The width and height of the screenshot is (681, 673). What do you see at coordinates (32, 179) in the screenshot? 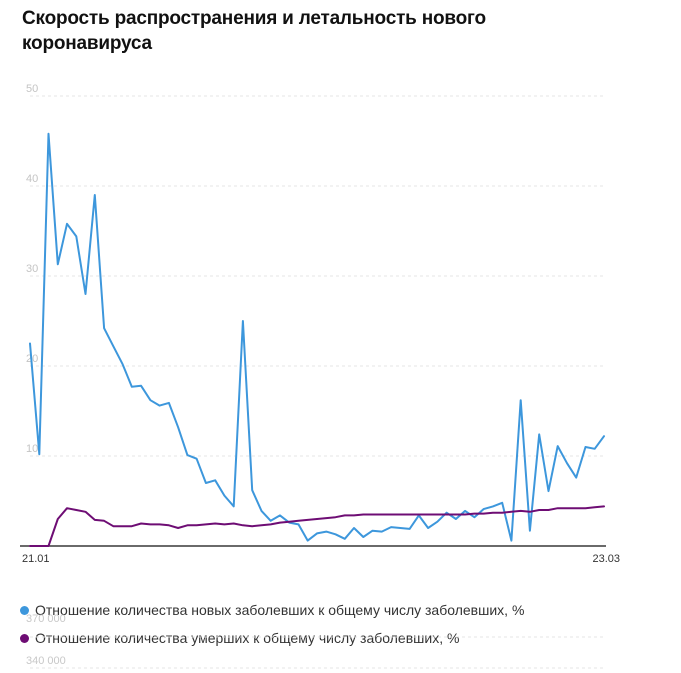
I see `y-tick-label: 40` at bounding box center [32, 179].